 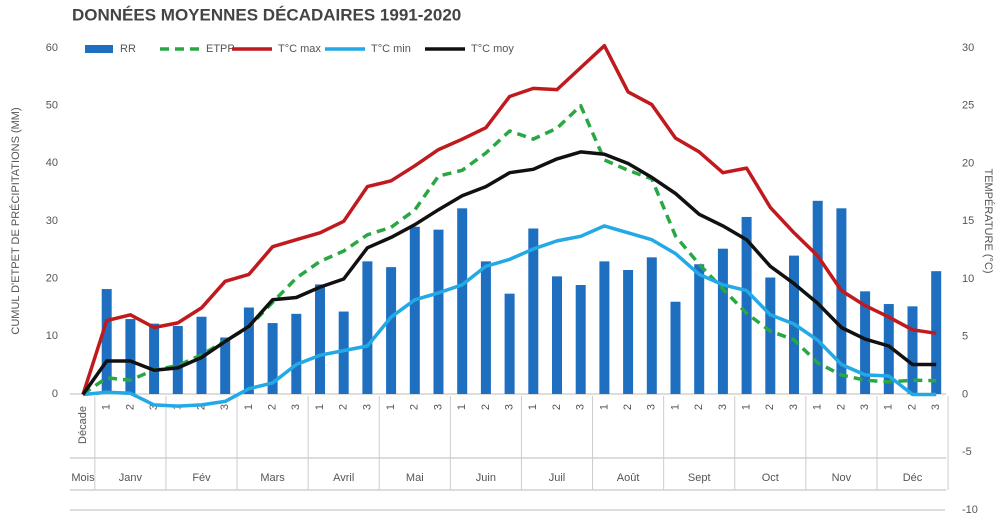 What do you see at coordinates (968, 221) in the screenshot?
I see `y2-tick-label: 15` at bounding box center [968, 221].